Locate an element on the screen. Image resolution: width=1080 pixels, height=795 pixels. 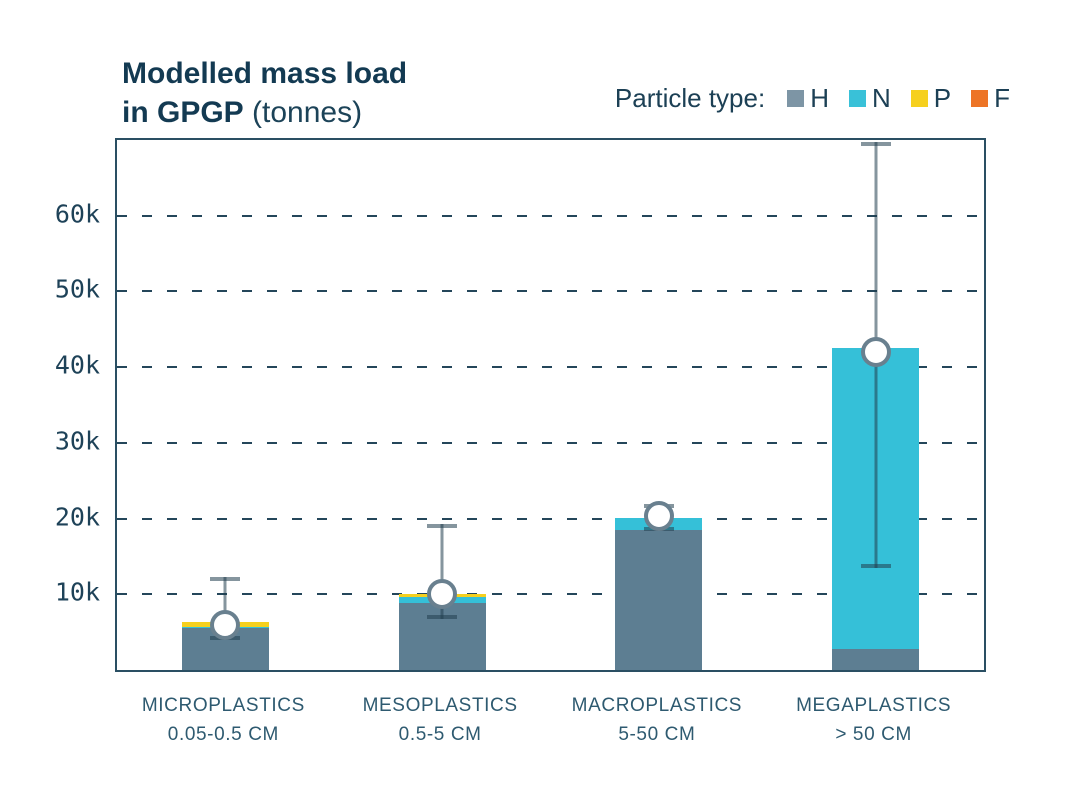
error-bar-macroplastics is located at coordinates (658, 516).